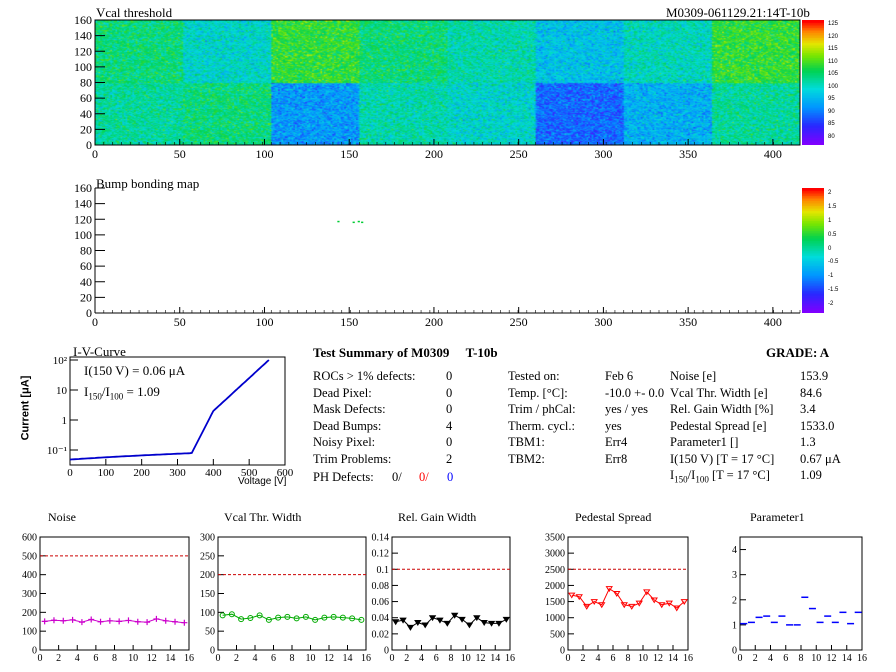 The image size is (896, 672). I want to click on summary-label: Dead Bumps:, so click(347, 425).